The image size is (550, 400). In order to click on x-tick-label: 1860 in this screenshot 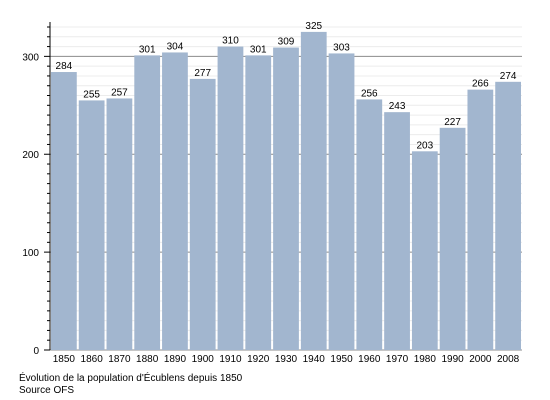, I will do `click(92, 359)`.